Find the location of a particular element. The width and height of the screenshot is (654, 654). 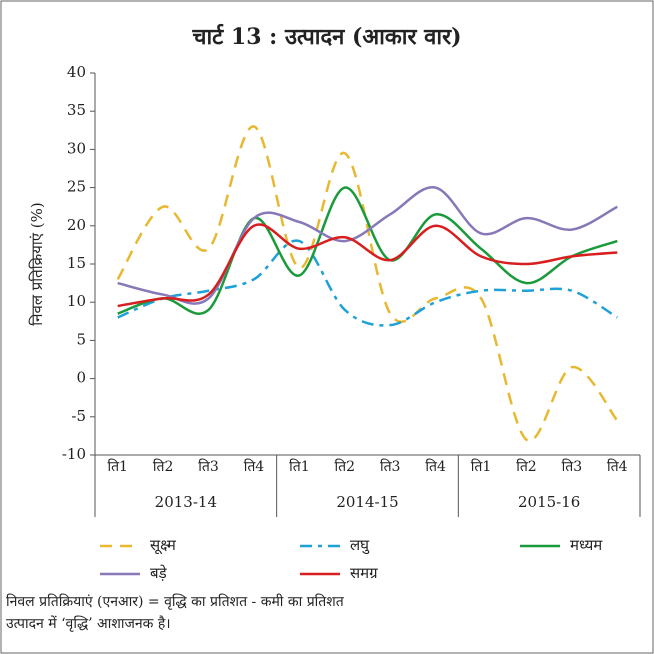

y-tick-label: 20 is located at coordinates (76, 225).